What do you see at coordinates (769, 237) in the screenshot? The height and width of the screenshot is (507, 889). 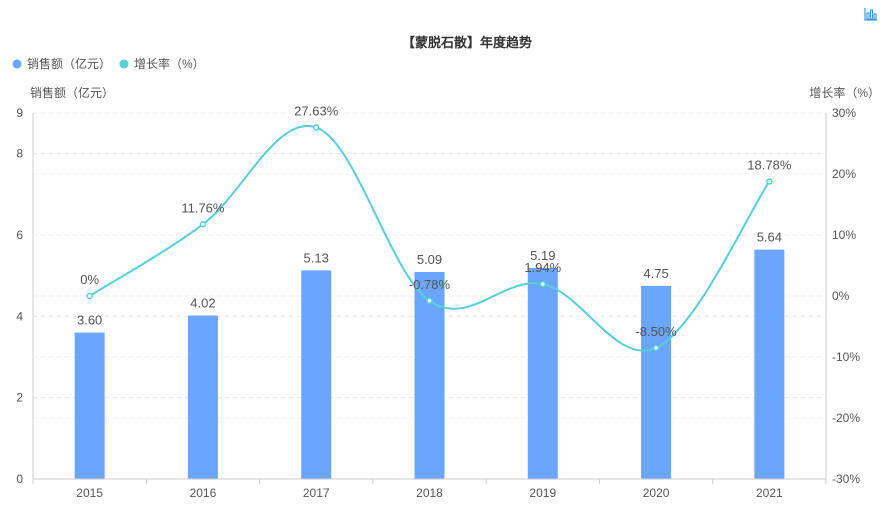 I see `bar-value-label: 5.64` at bounding box center [769, 237].